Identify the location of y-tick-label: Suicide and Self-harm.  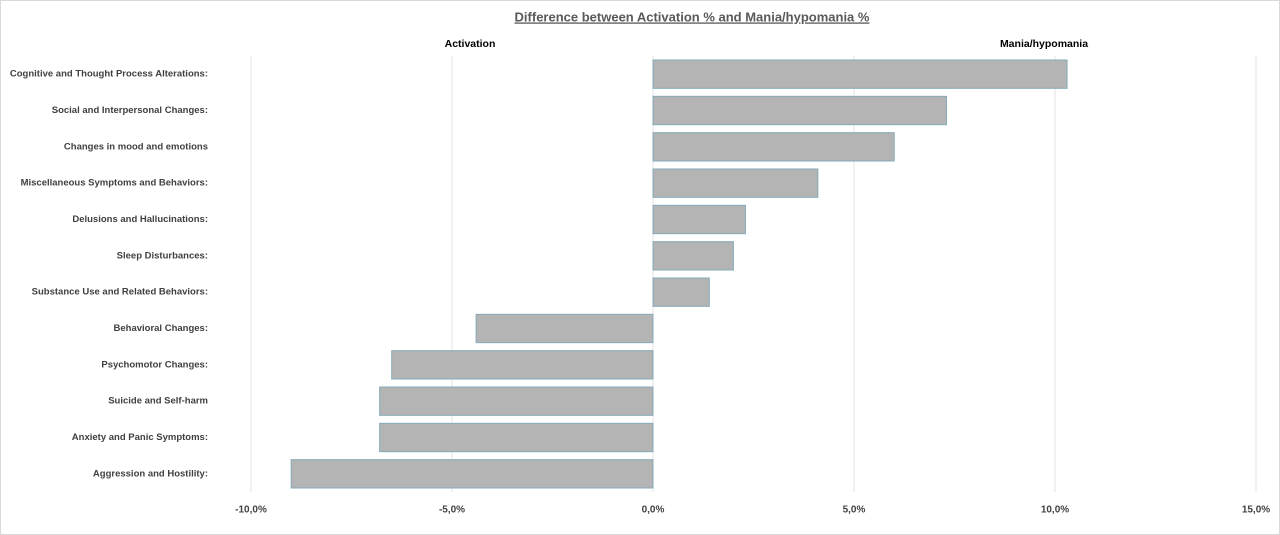
(158, 401).